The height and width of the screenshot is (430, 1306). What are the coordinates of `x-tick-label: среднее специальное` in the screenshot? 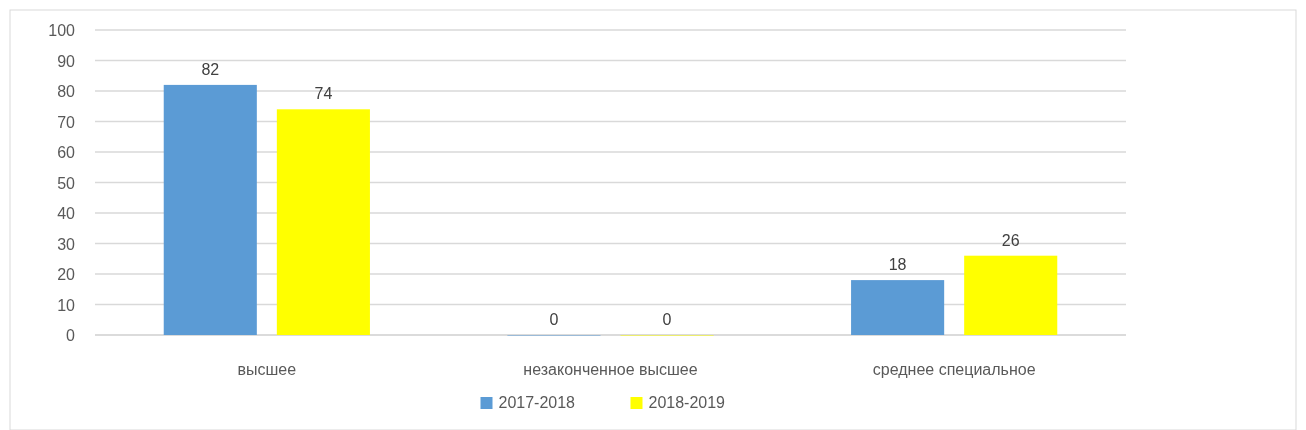 It's located at (954, 369).